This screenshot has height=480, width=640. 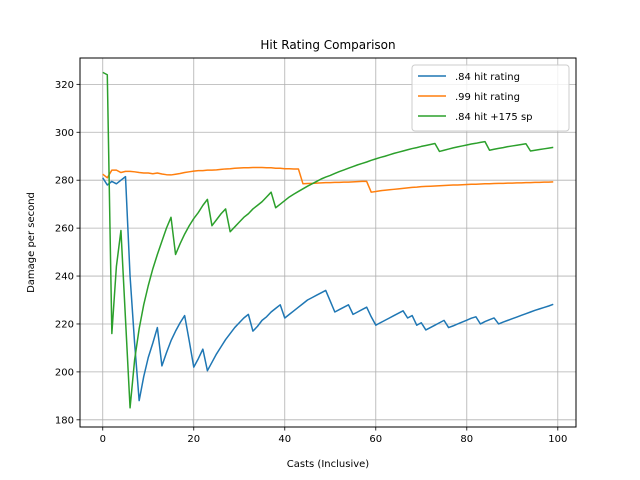 What do you see at coordinates (64, 277) in the screenshot?
I see `y-tick-label: 240` at bounding box center [64, 277].